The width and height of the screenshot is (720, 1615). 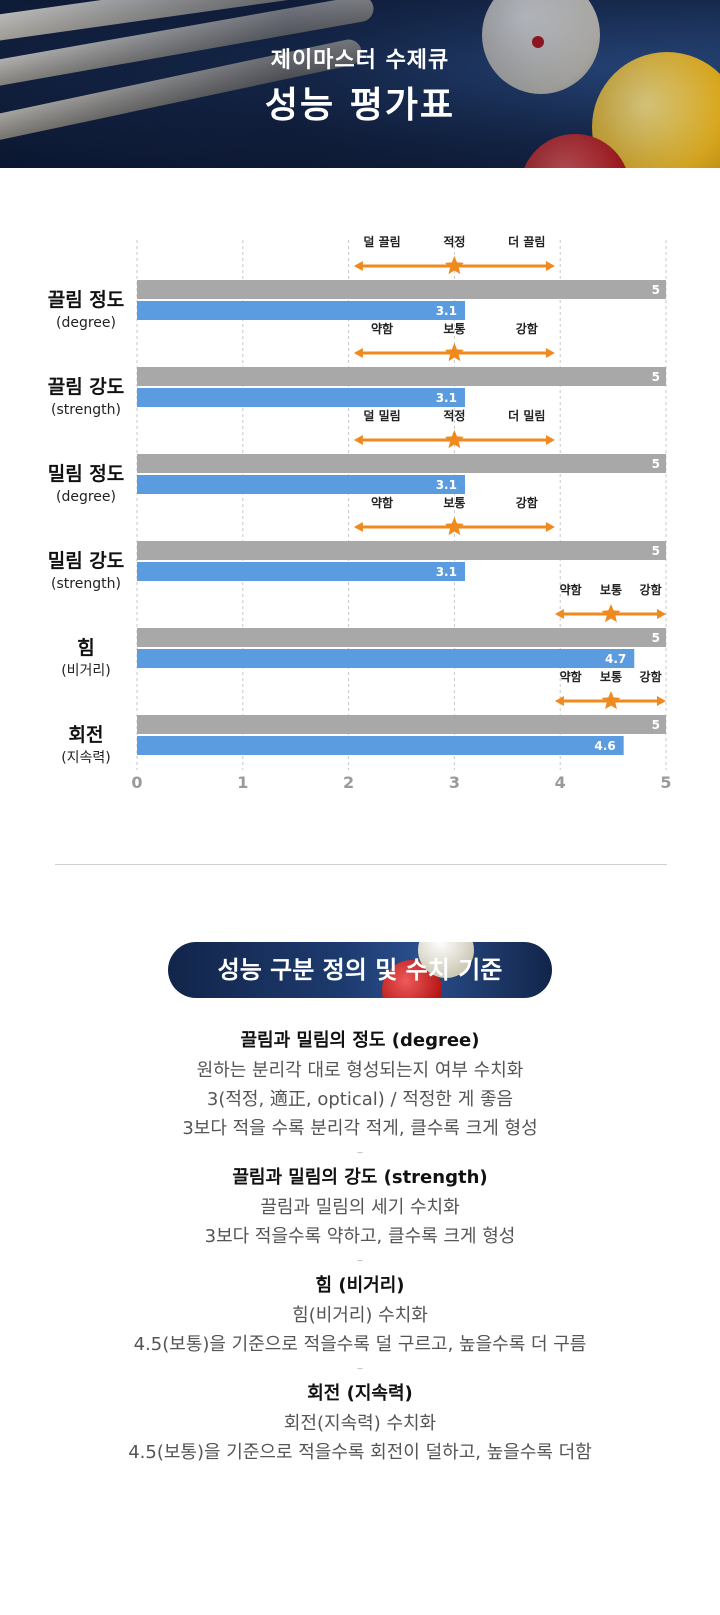 What do you see at coordinates (360, 1070) in the screenshot?
I see `definition-line: 원하는 분리각 대로 형성되는지 여부 수치화` at bounding box center [360, 1070].